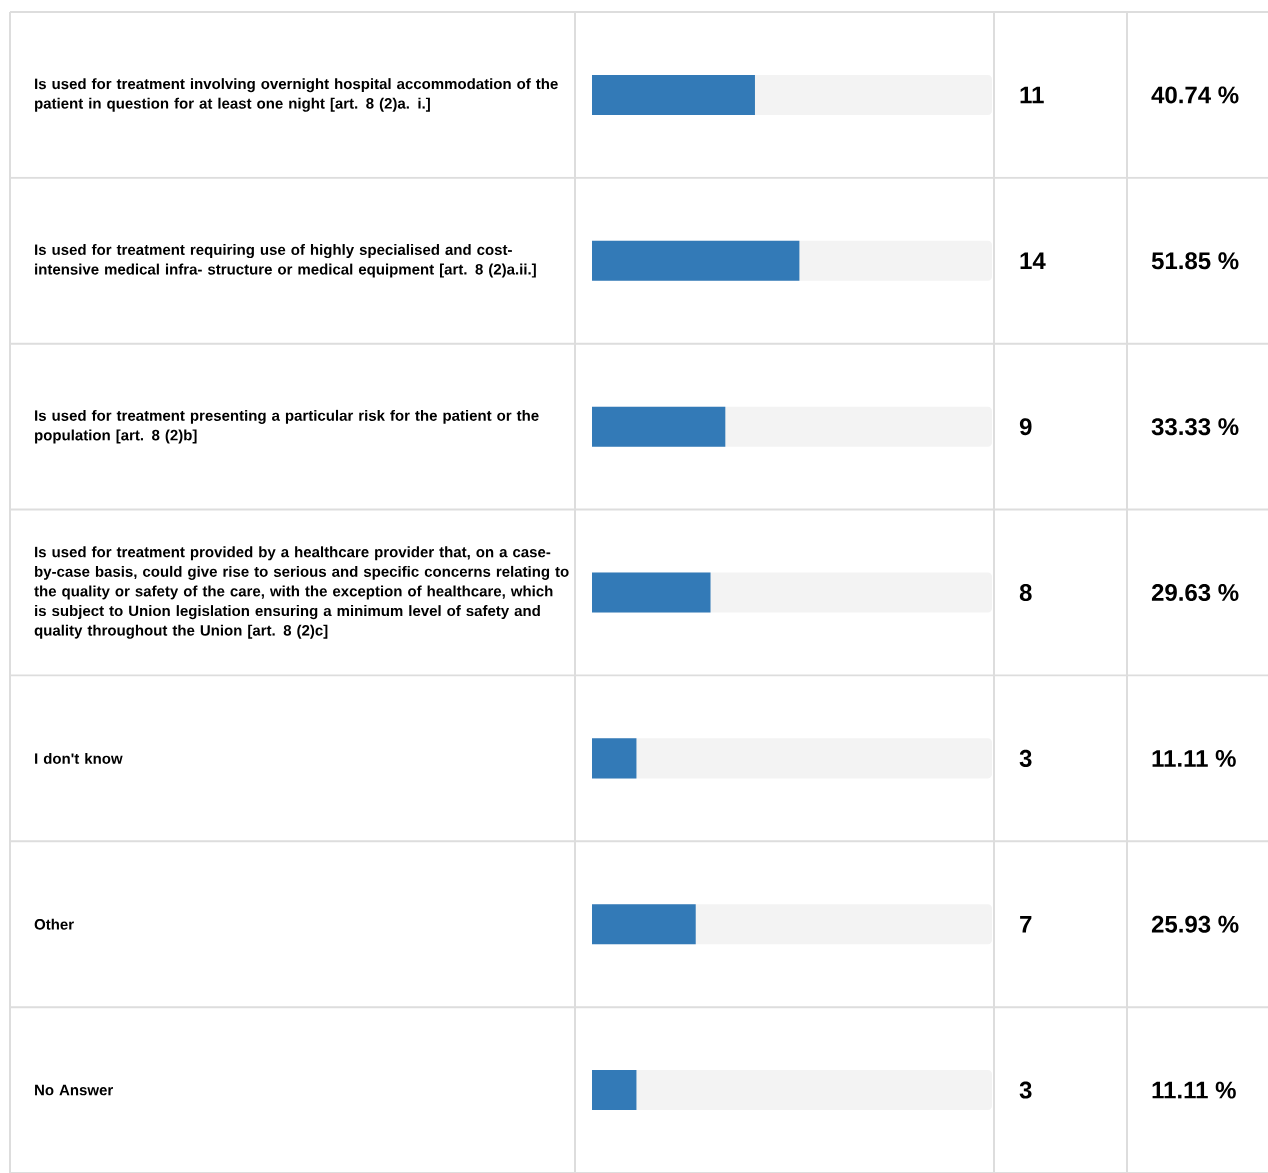 This screenshot has height=1173, width=1268. What do you see at coordinates (1032, 95) in the screenshot?
I see `text: 11` at bounding box center [1032, 95].